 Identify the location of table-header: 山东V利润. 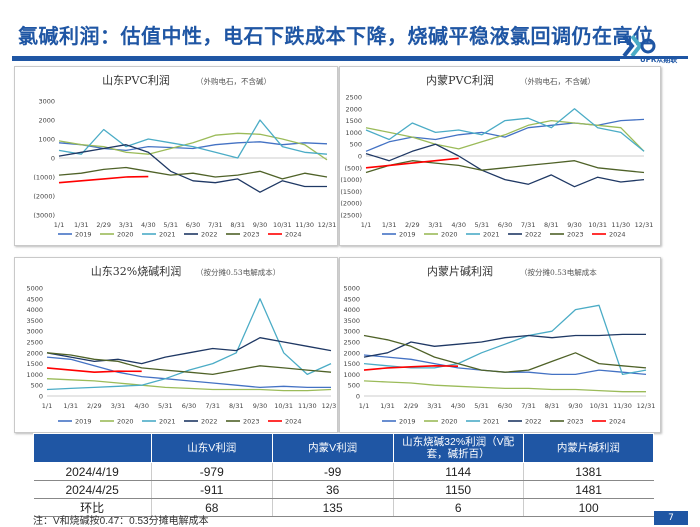
(211, 448).